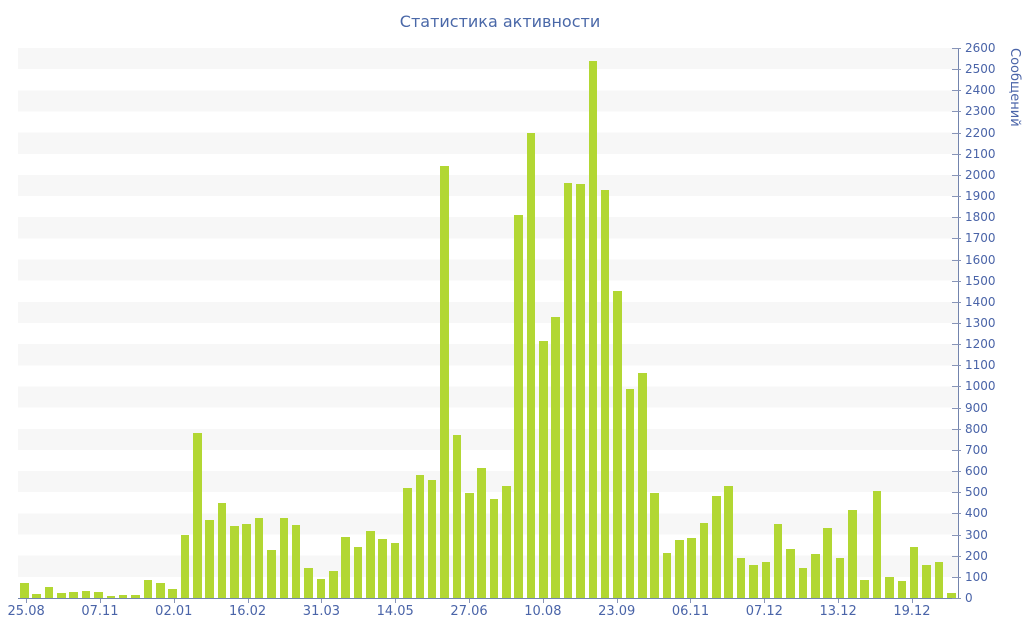  Describe the element at coordinates (980, 174) in the screenshot. I see `y-tick-label: 2000` at that location.